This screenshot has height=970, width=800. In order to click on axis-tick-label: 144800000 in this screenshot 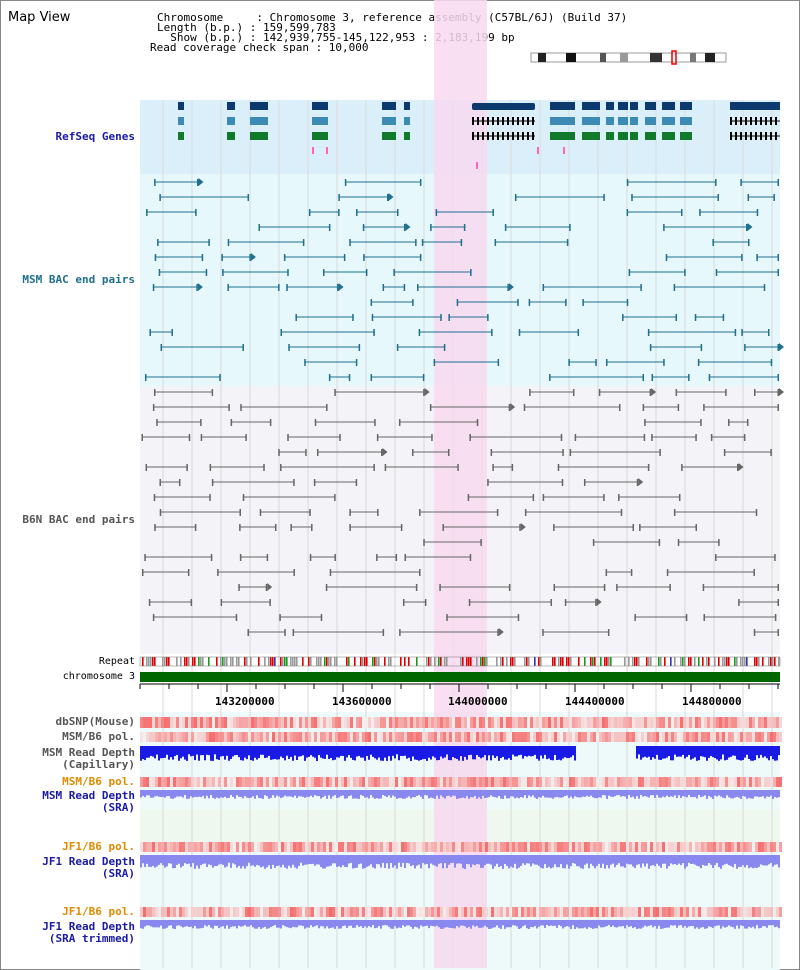, I will do `click(712, 701)`.